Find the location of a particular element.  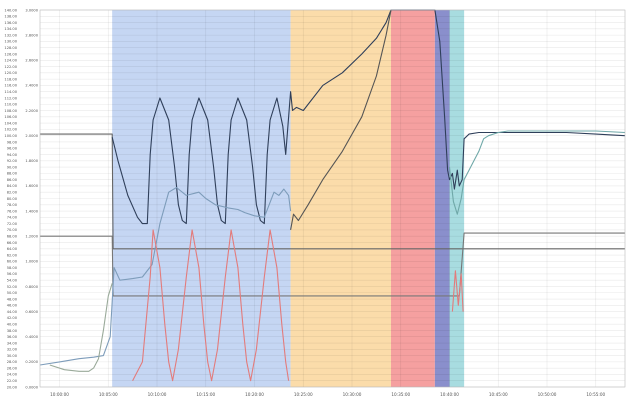

left-axis-tick-label: 130.00 is located at coordinates (10, 42).